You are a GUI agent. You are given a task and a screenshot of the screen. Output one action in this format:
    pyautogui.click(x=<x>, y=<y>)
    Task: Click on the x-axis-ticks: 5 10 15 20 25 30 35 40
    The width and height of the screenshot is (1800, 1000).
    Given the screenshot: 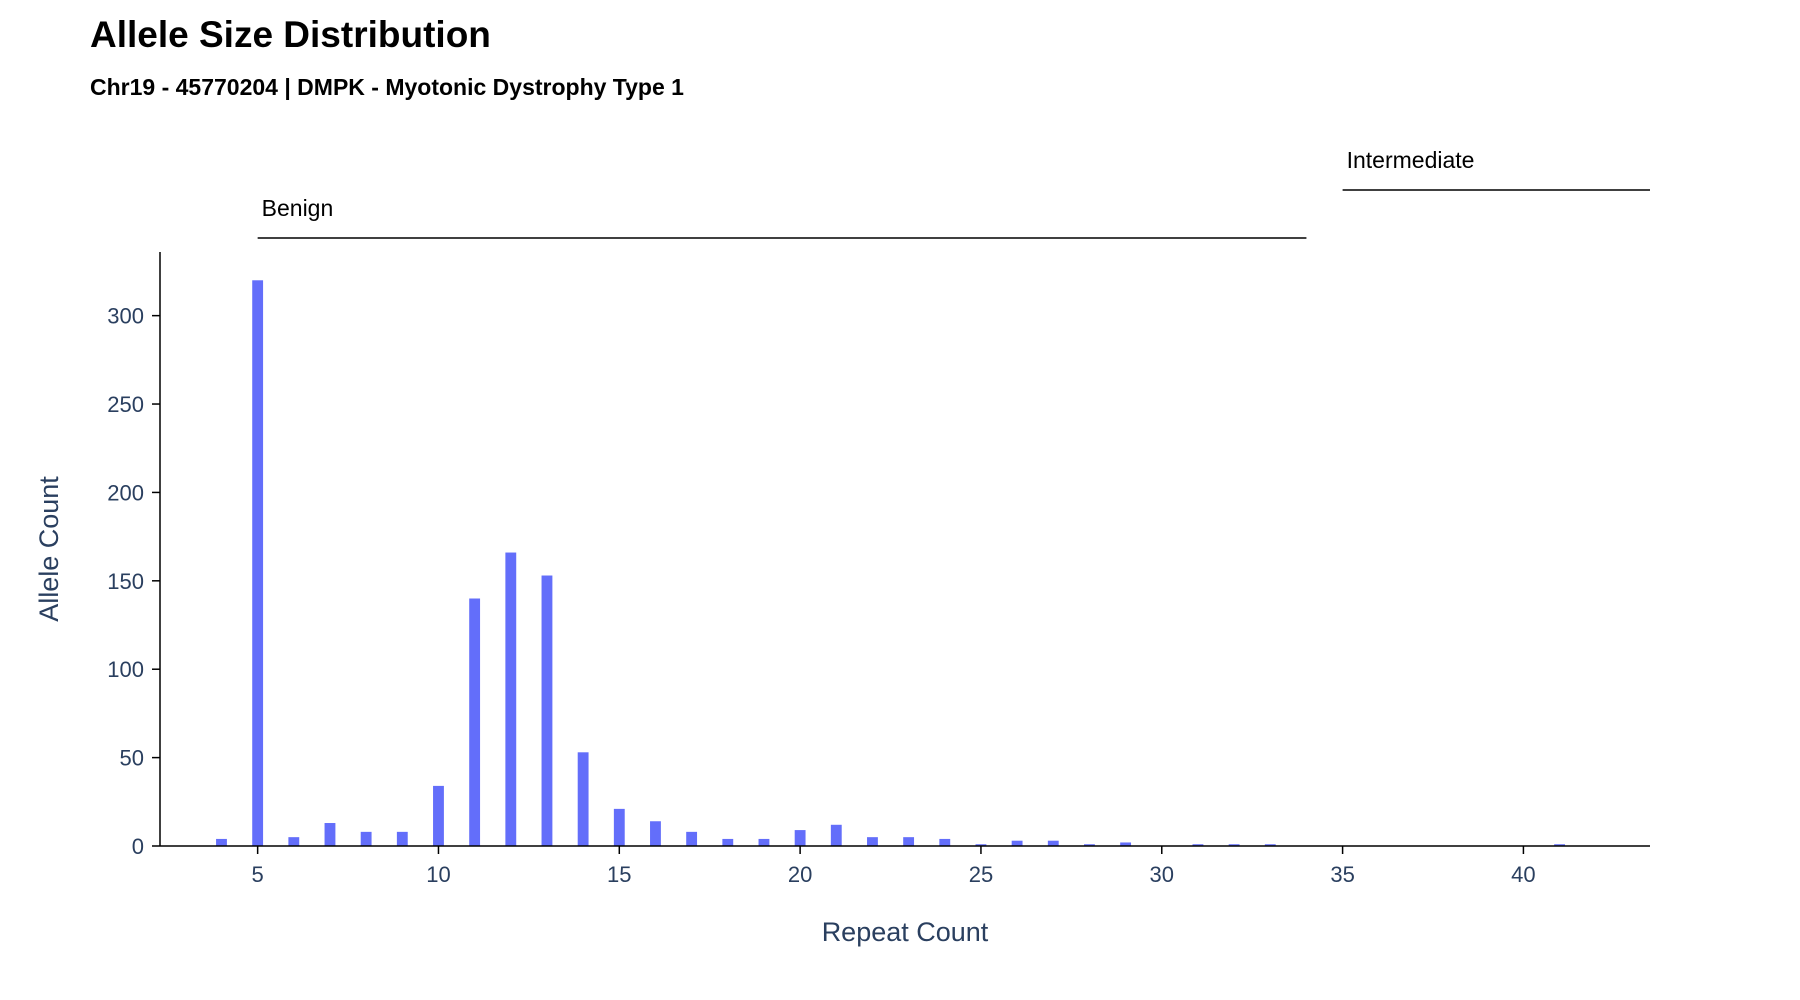 What is the action you would take?
    pyautogui.click(x=894, y=866)
    